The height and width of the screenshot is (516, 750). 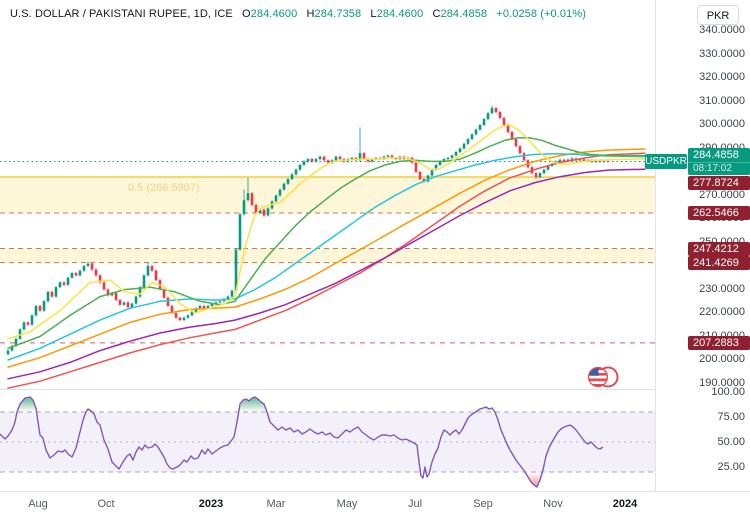 I want to click on usd-flag-icon, so click(x=603, y=377).